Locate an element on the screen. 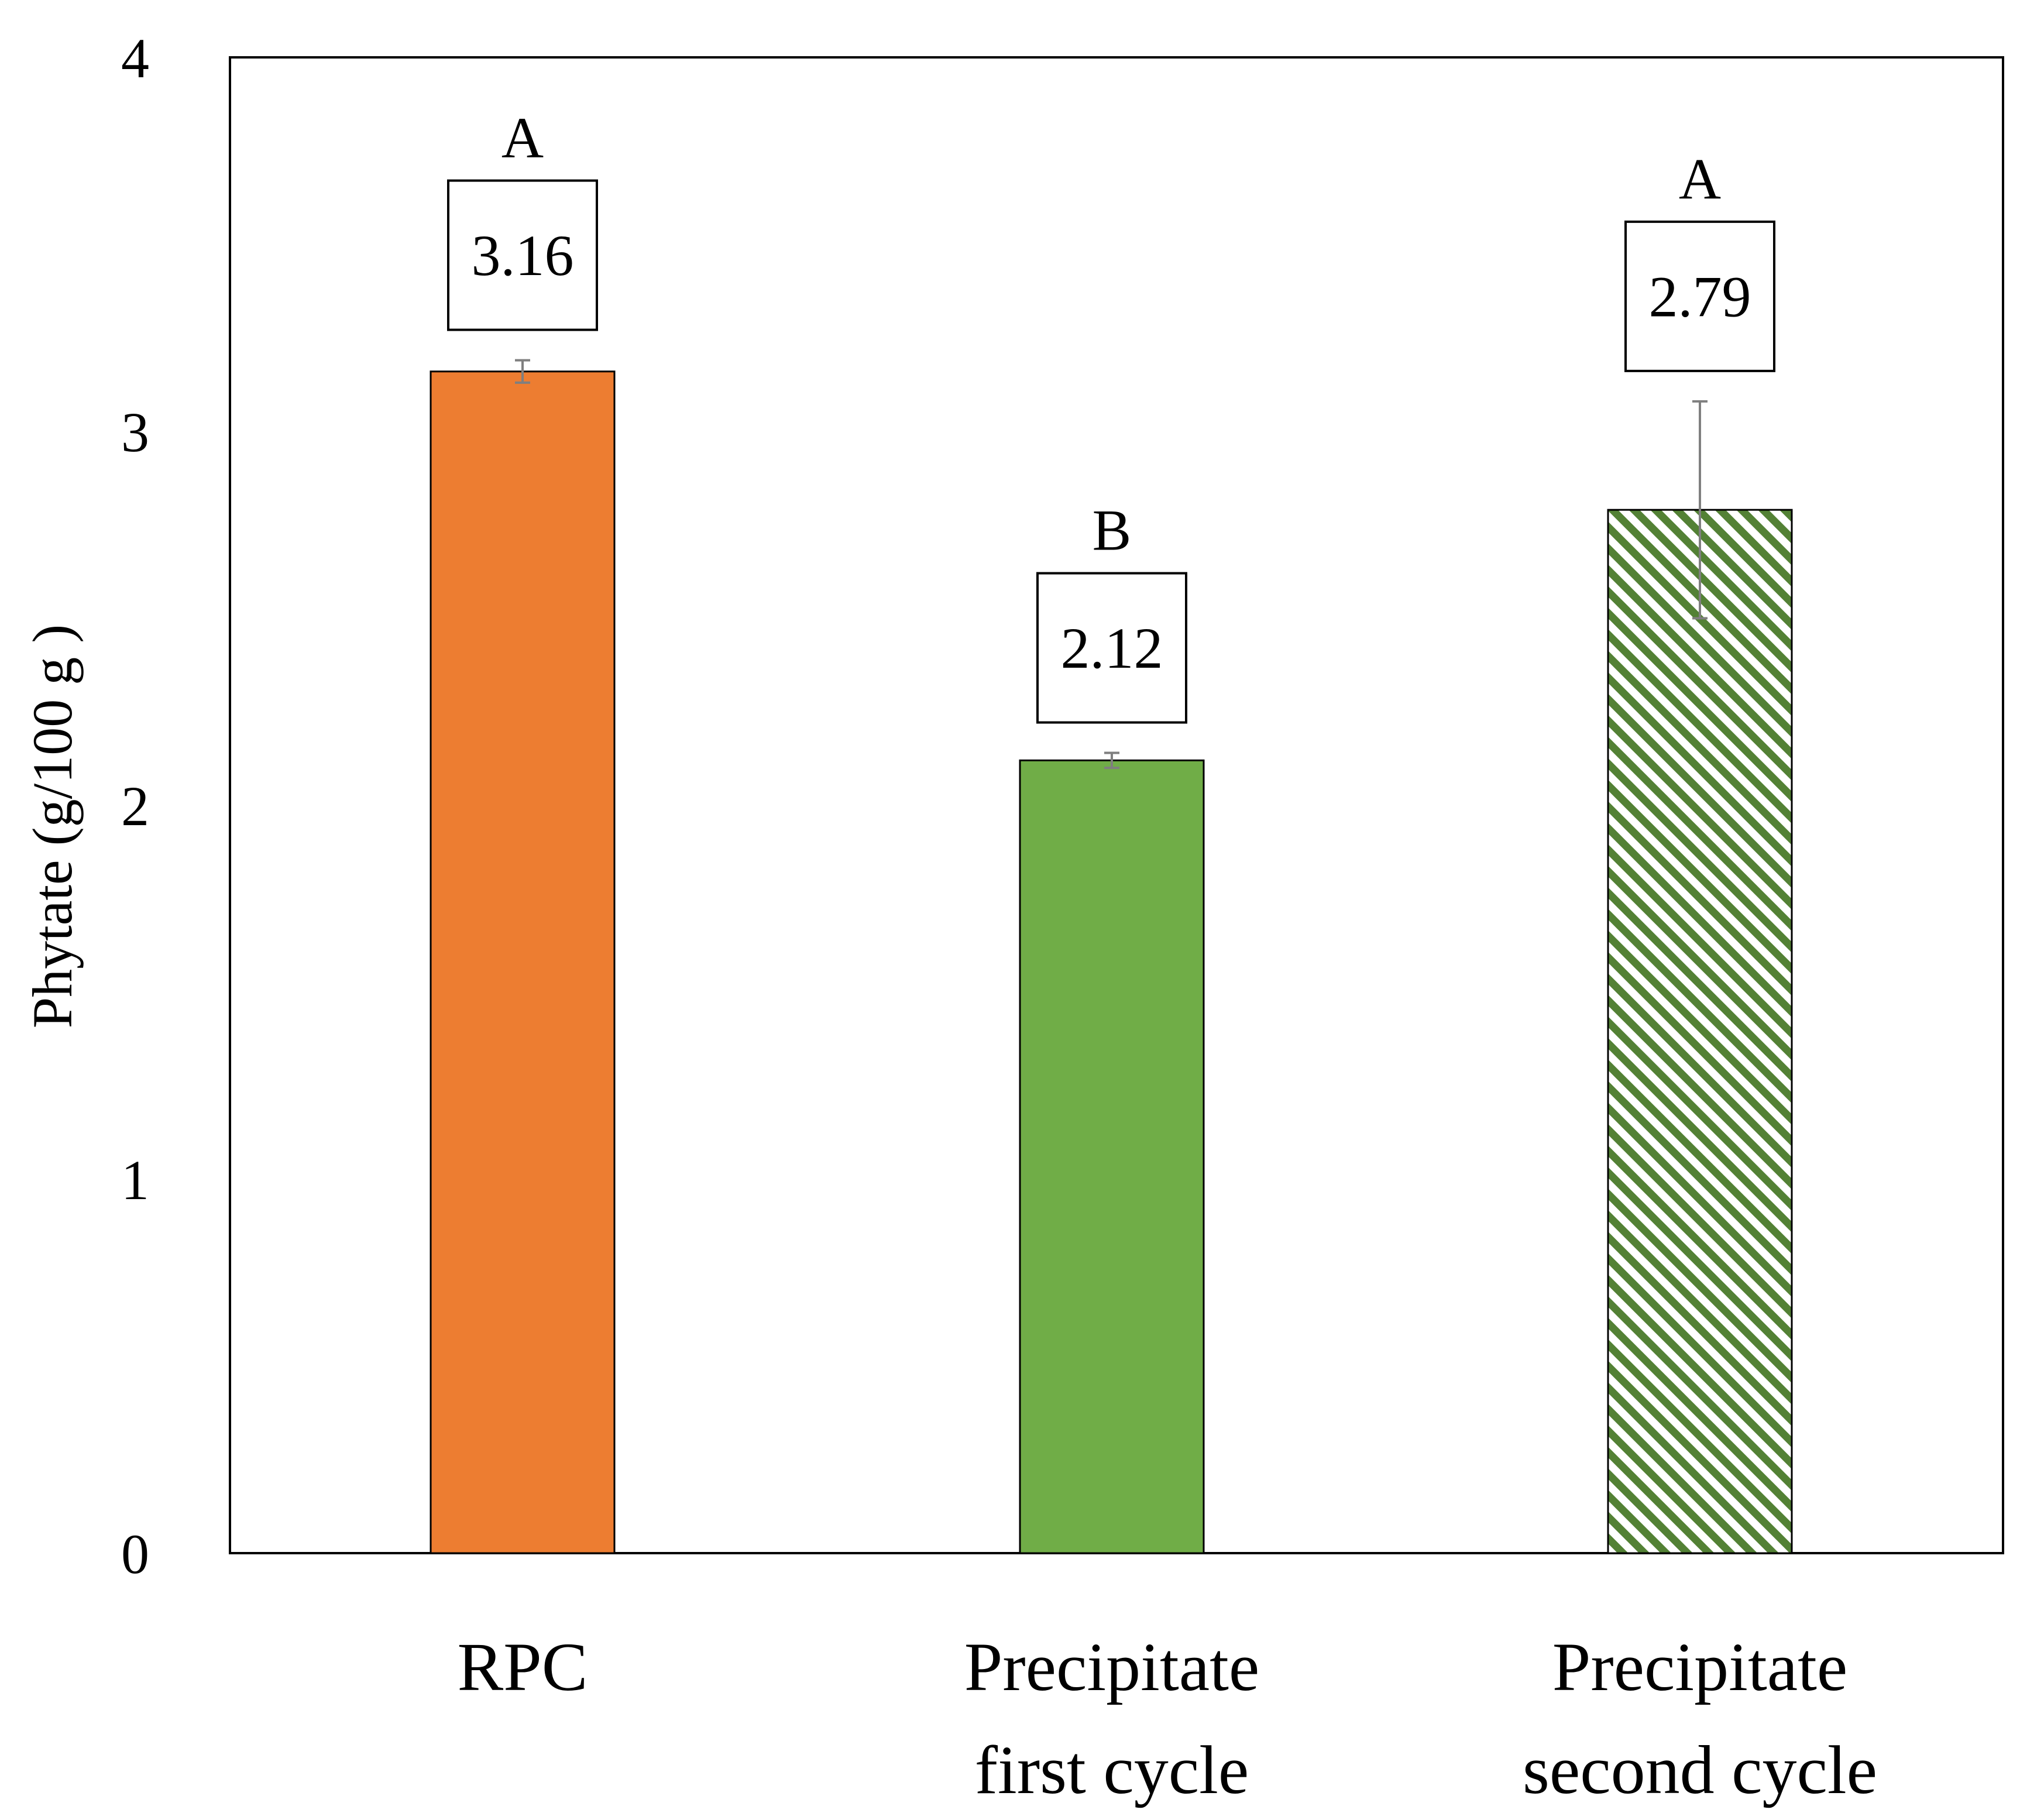  x-tick-label-1: Precipitate first cycle is located at coordinates (1112, 1719).